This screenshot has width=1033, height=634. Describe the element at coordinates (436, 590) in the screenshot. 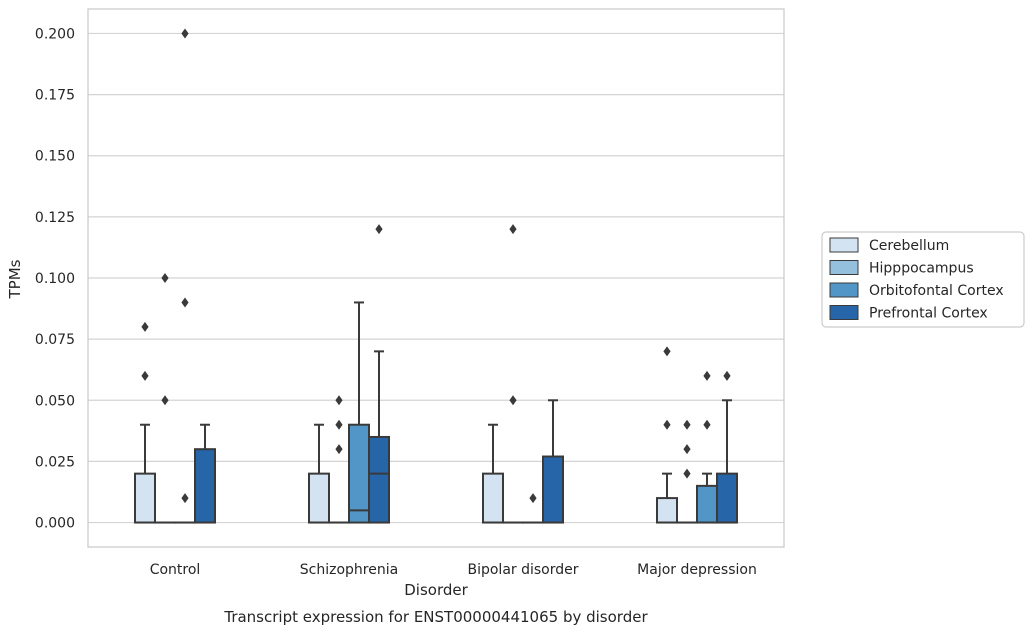

I see `x-axis-label: Disorder` at that location.